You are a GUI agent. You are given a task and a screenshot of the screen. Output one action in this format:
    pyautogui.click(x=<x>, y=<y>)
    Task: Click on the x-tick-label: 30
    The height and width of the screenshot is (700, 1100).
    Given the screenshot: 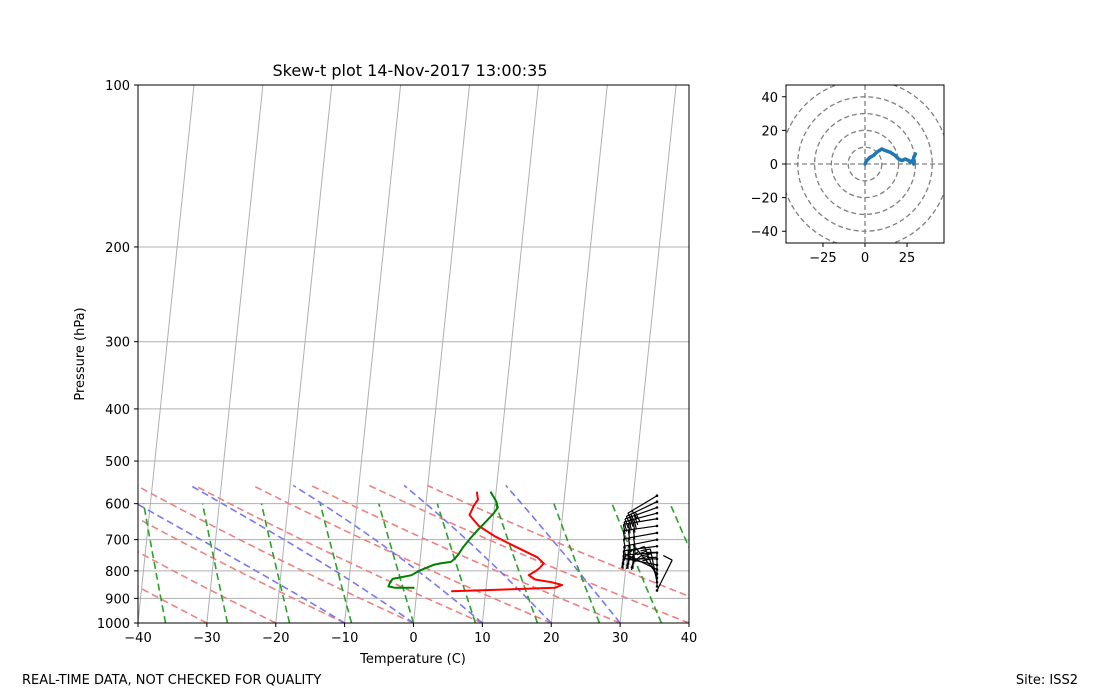 What is the action you would take?
    pyautogui.click(x=620, y=638)
    